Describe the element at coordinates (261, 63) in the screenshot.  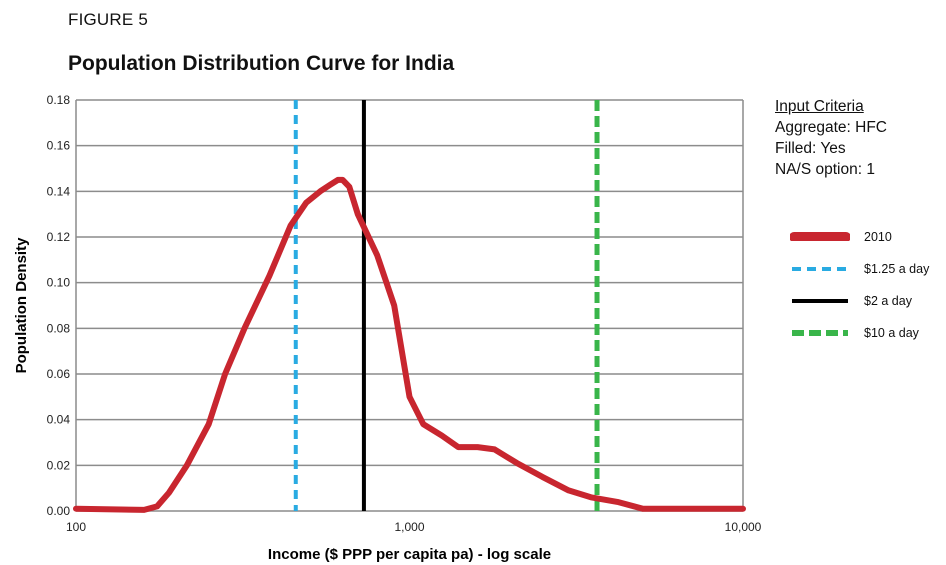
I see `chart-title: Population Distribution Curve for India` at that location.